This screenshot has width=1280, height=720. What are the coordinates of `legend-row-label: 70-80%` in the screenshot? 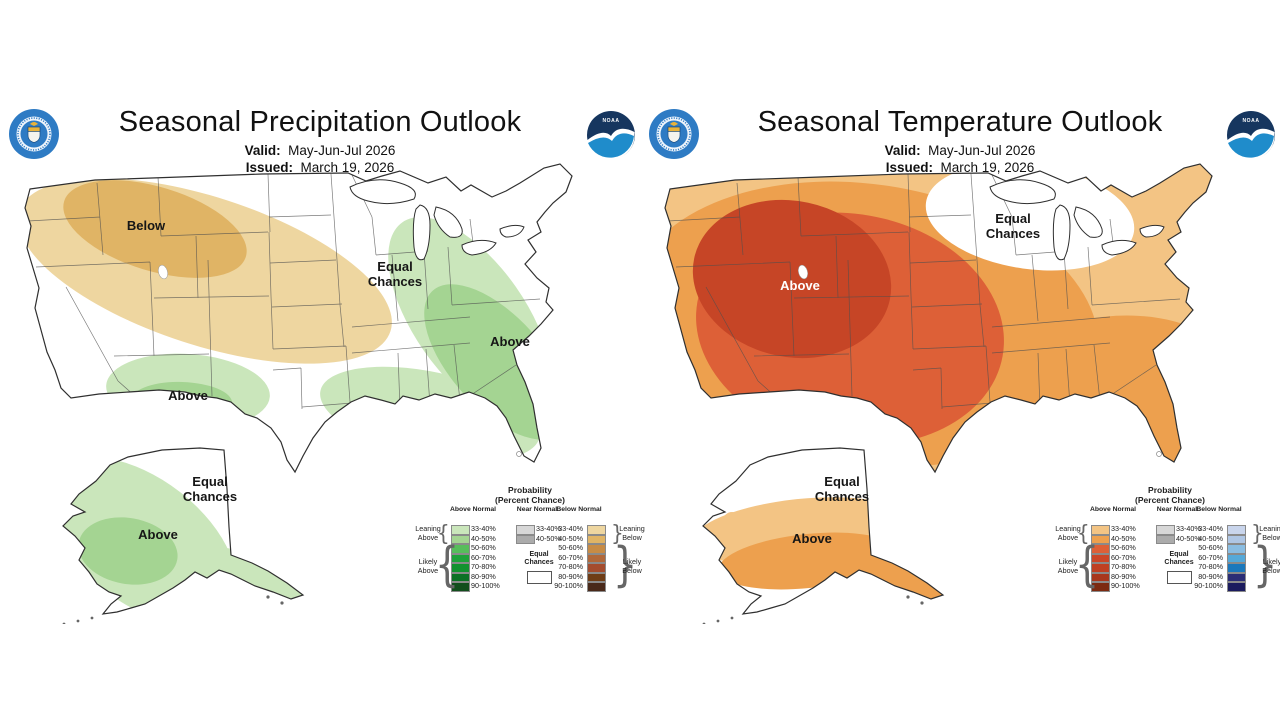 It's located at (483, 566).